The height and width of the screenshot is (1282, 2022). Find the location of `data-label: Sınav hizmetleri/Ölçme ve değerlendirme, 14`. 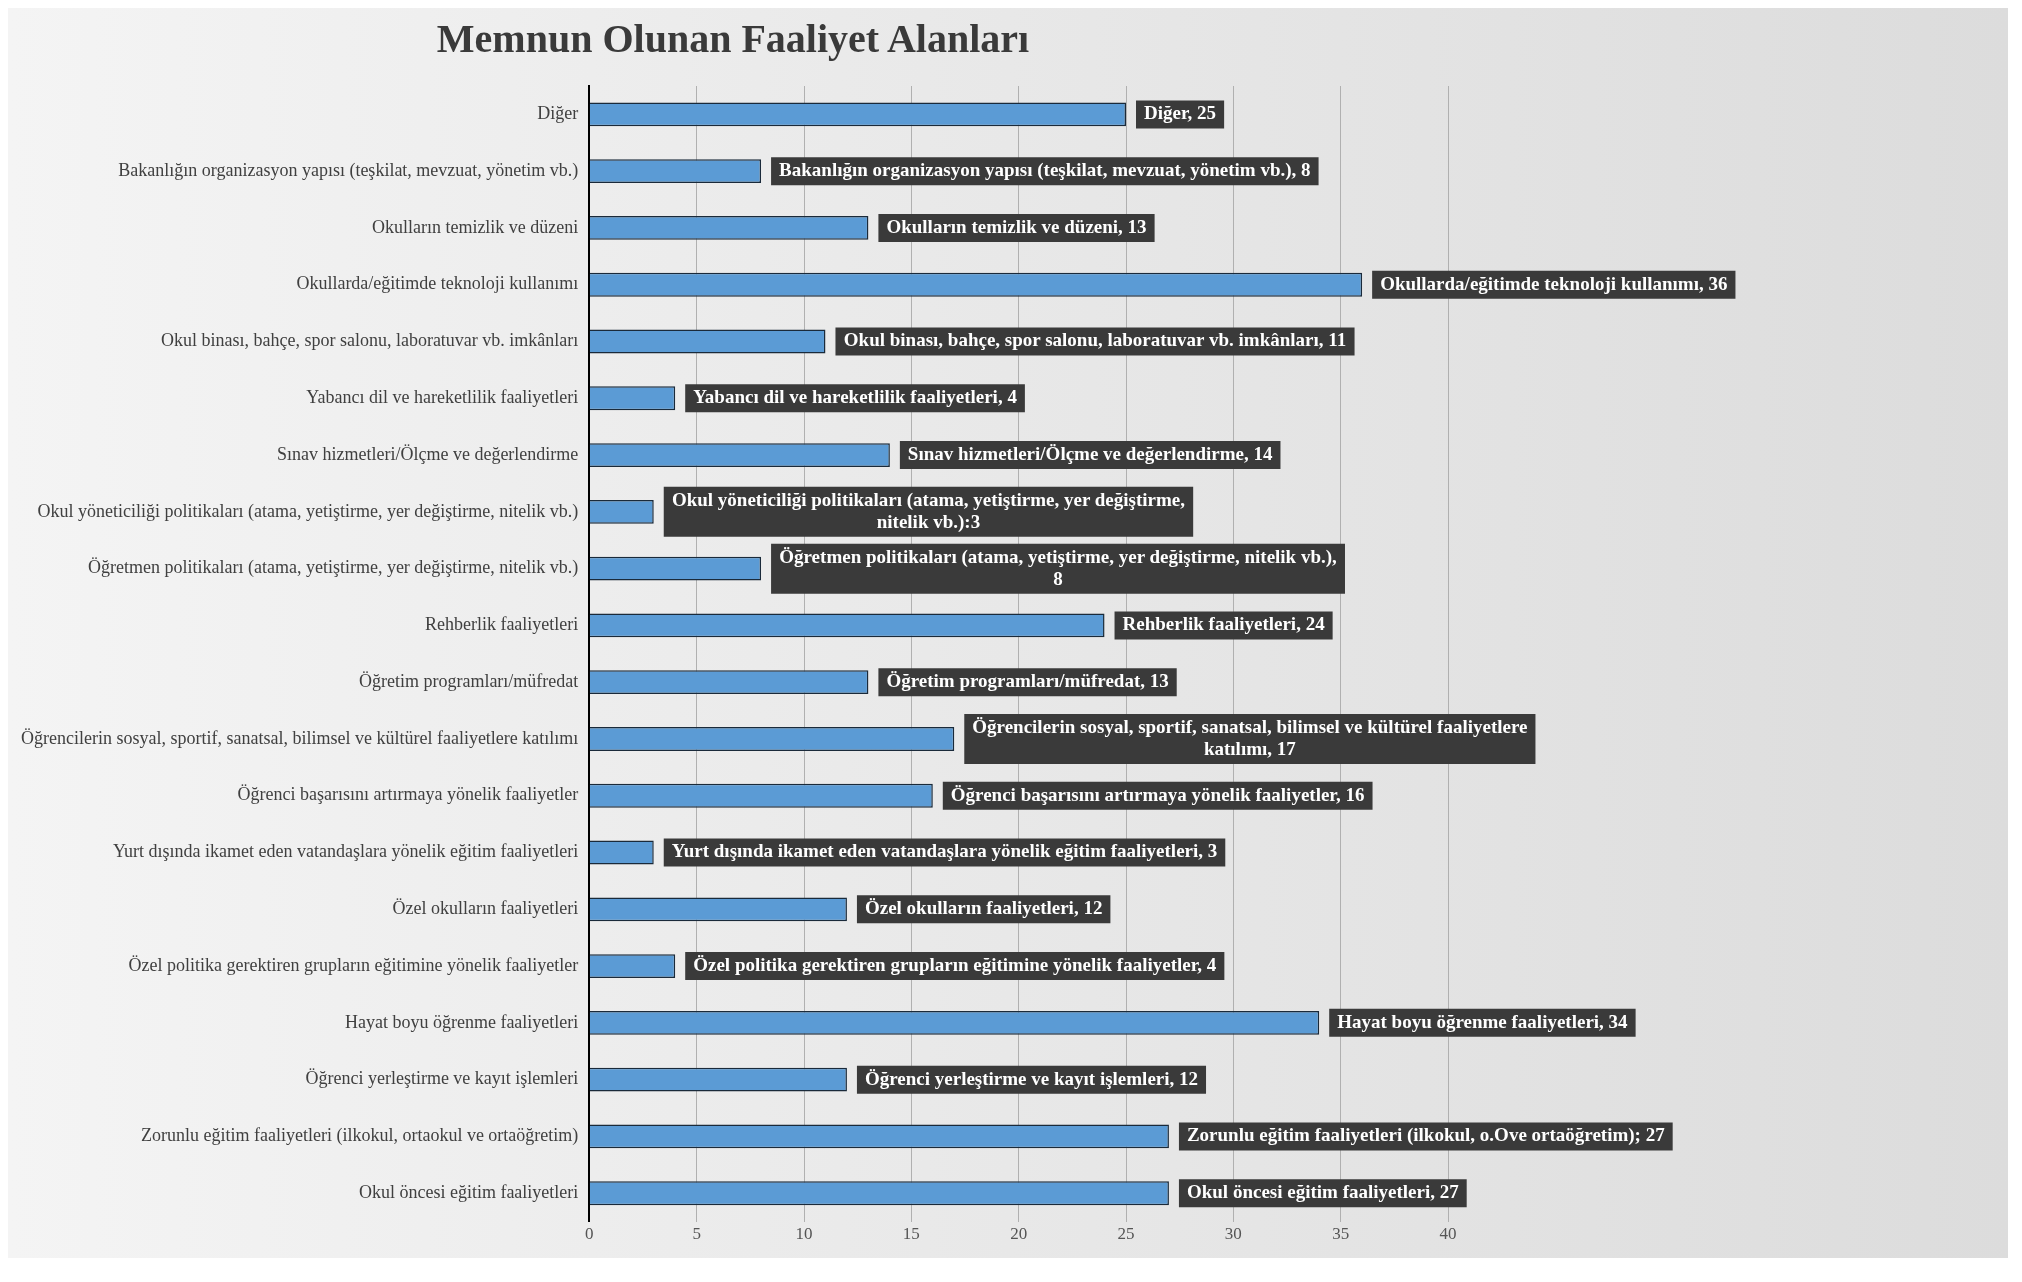

data-label: Sınav hizmetleri/Ölçme ve değerlendirme, 14 is located at coordinates (1090, 453).